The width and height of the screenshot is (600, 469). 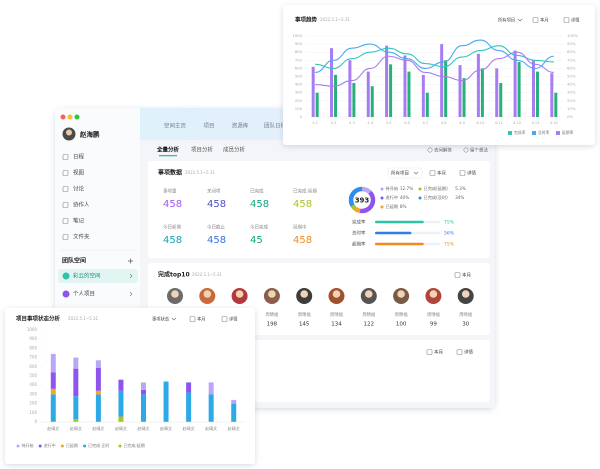 I want to click on space-item: 彩云的空间, so click(x=87, y=276).